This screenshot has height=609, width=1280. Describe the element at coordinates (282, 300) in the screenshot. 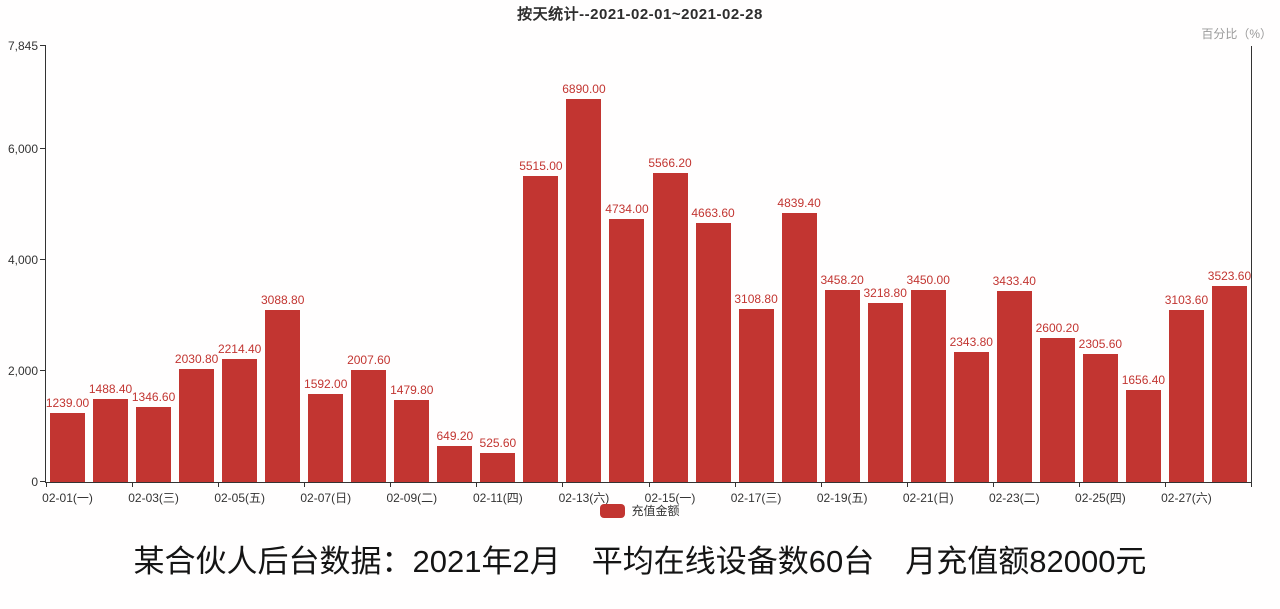

I see `bar-value-label: 3088.80` at that location.